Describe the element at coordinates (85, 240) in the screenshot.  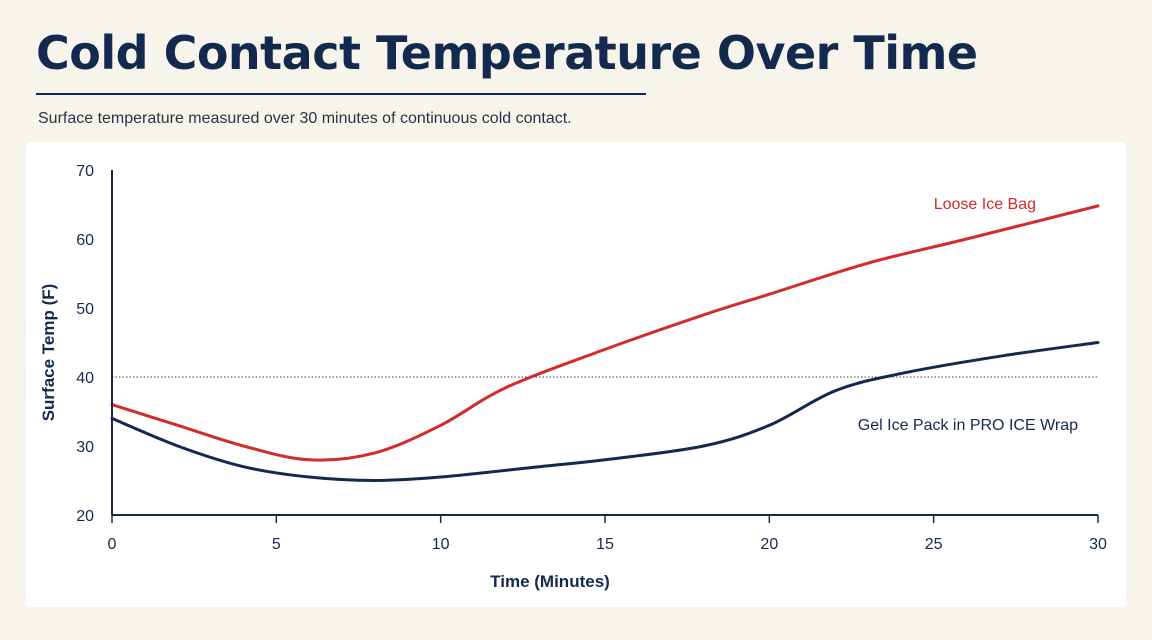
I see `y-tick-label: 60` at that location.